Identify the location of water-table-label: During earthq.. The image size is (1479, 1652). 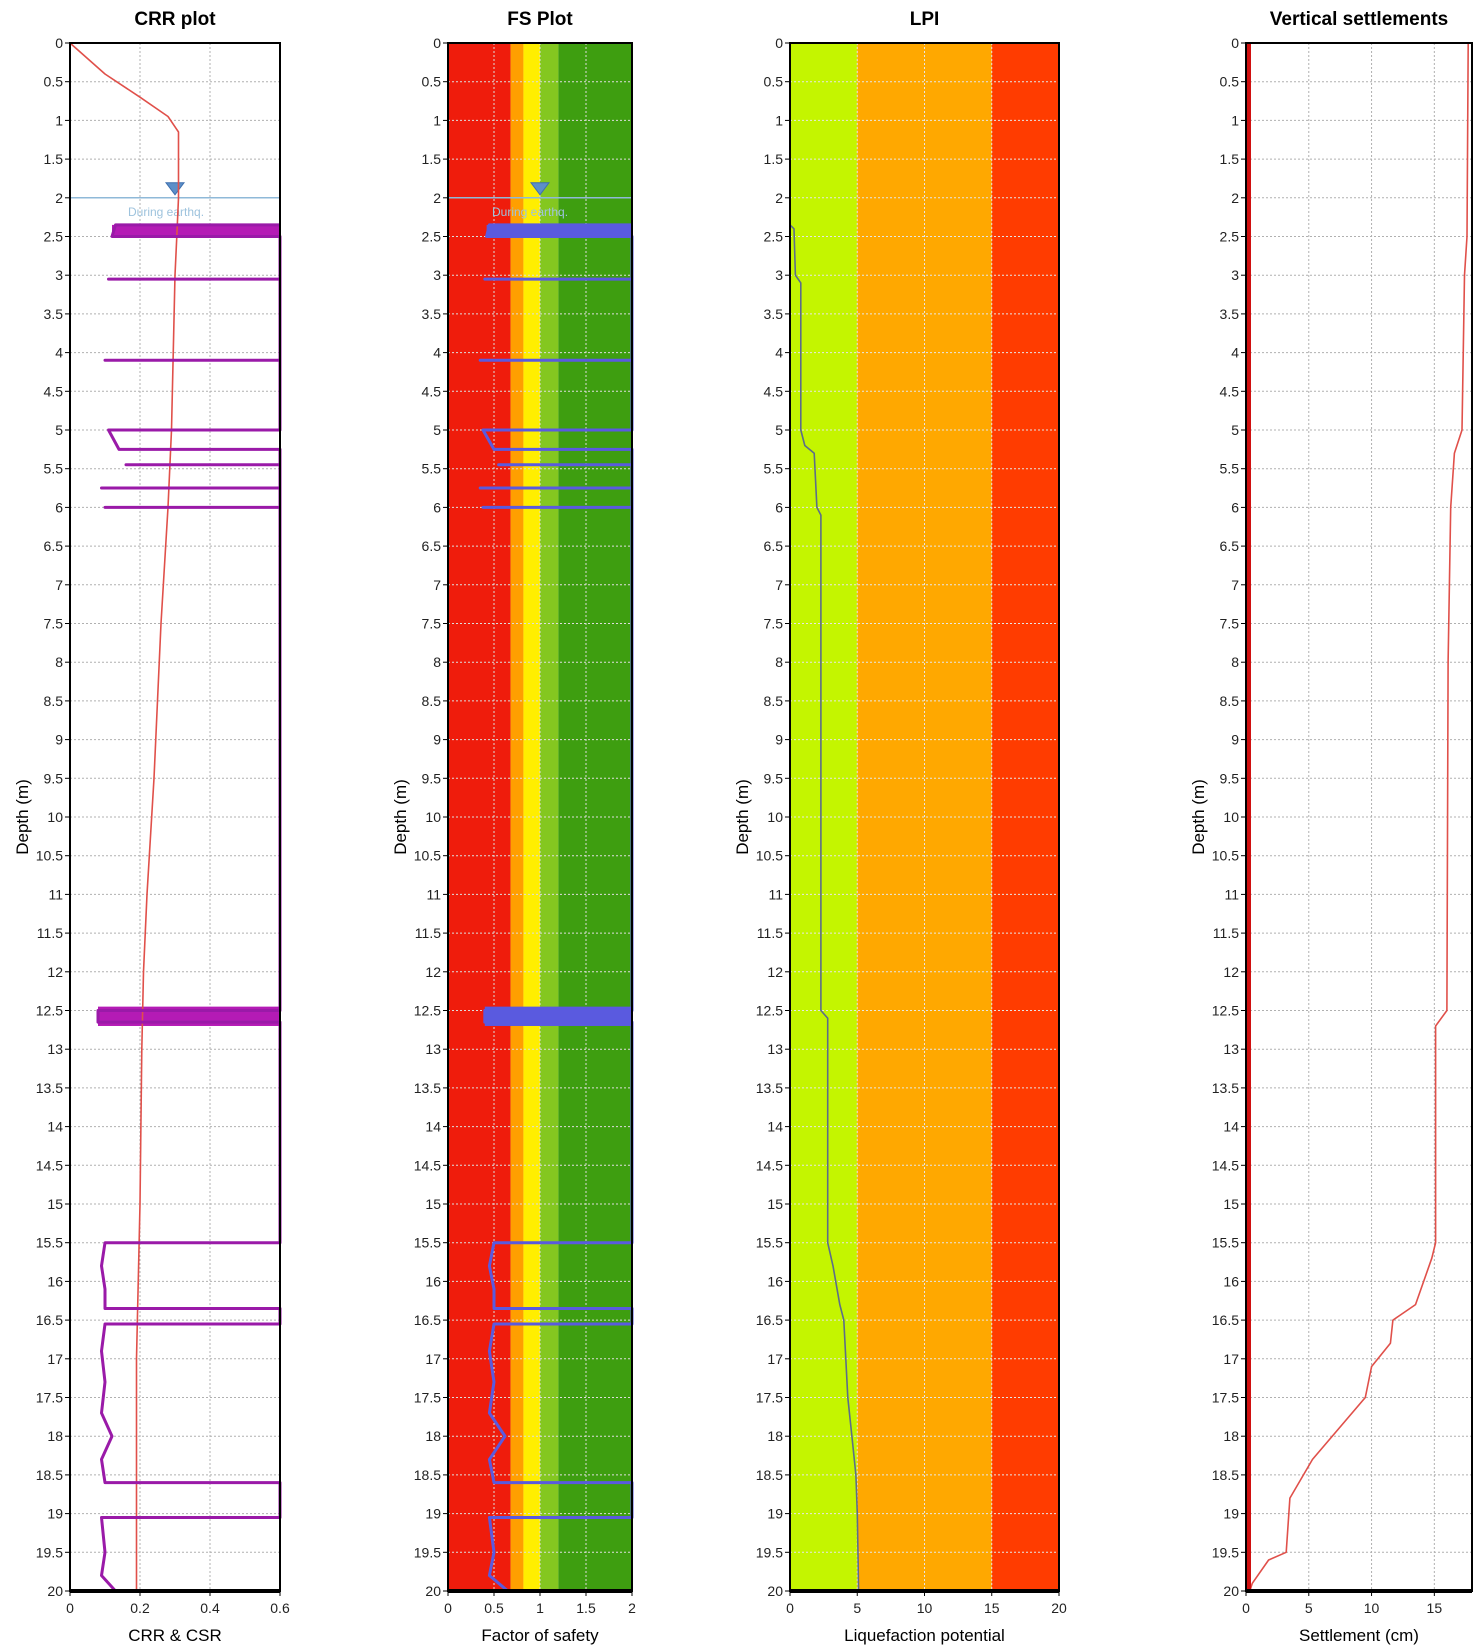
(166, 212).